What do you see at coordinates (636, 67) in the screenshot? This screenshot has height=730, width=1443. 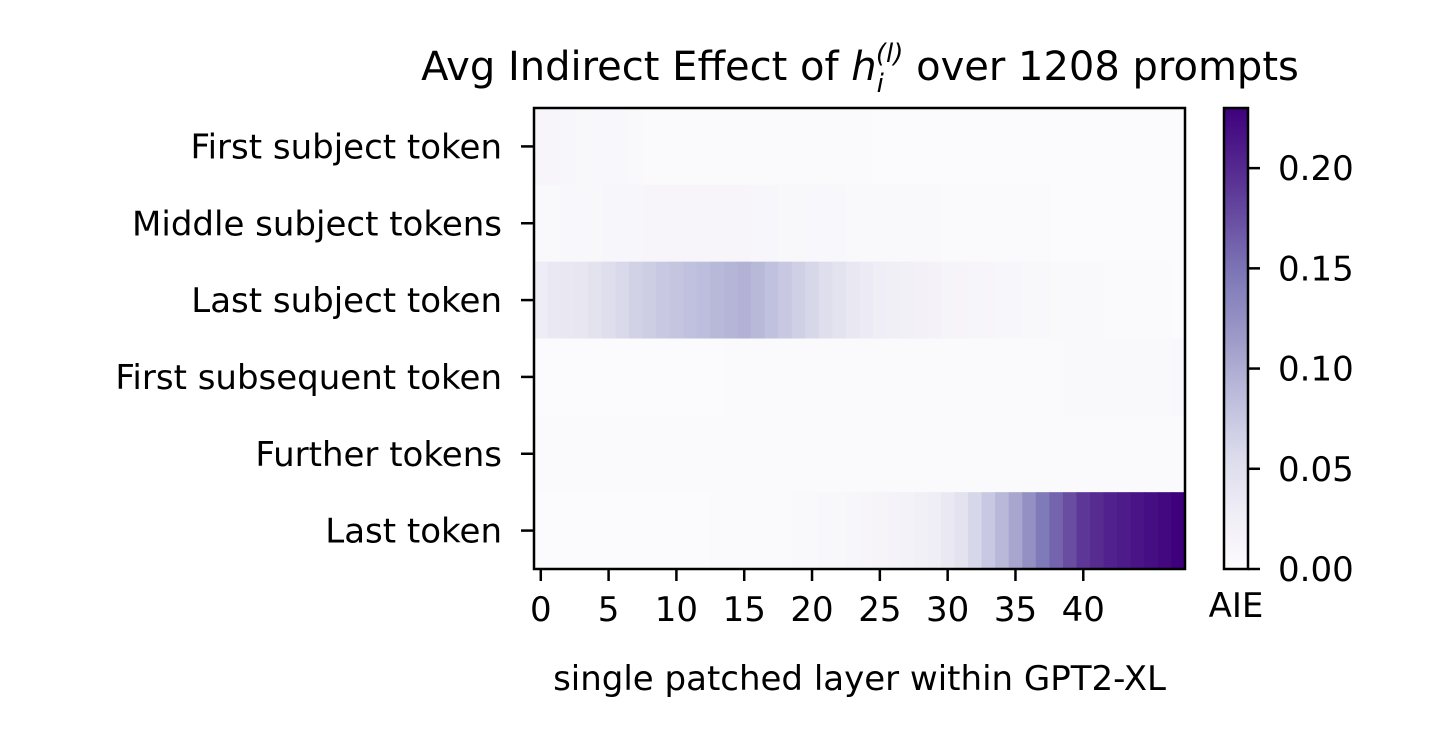 I see `title-prefix: Avg Indirect Effect of` at bounding box center [636, 67].